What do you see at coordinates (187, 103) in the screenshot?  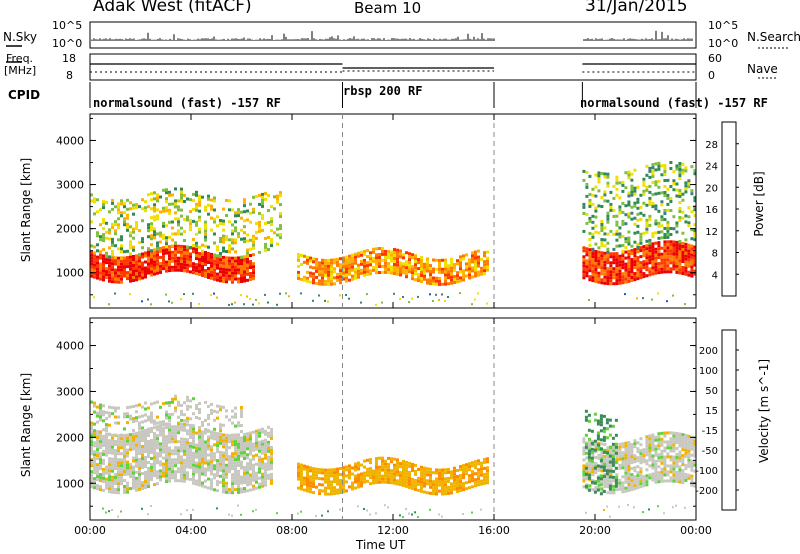 I see `cpid-segment-1: normalsound (fast) -157 RF` at bounding box center [187, 103].